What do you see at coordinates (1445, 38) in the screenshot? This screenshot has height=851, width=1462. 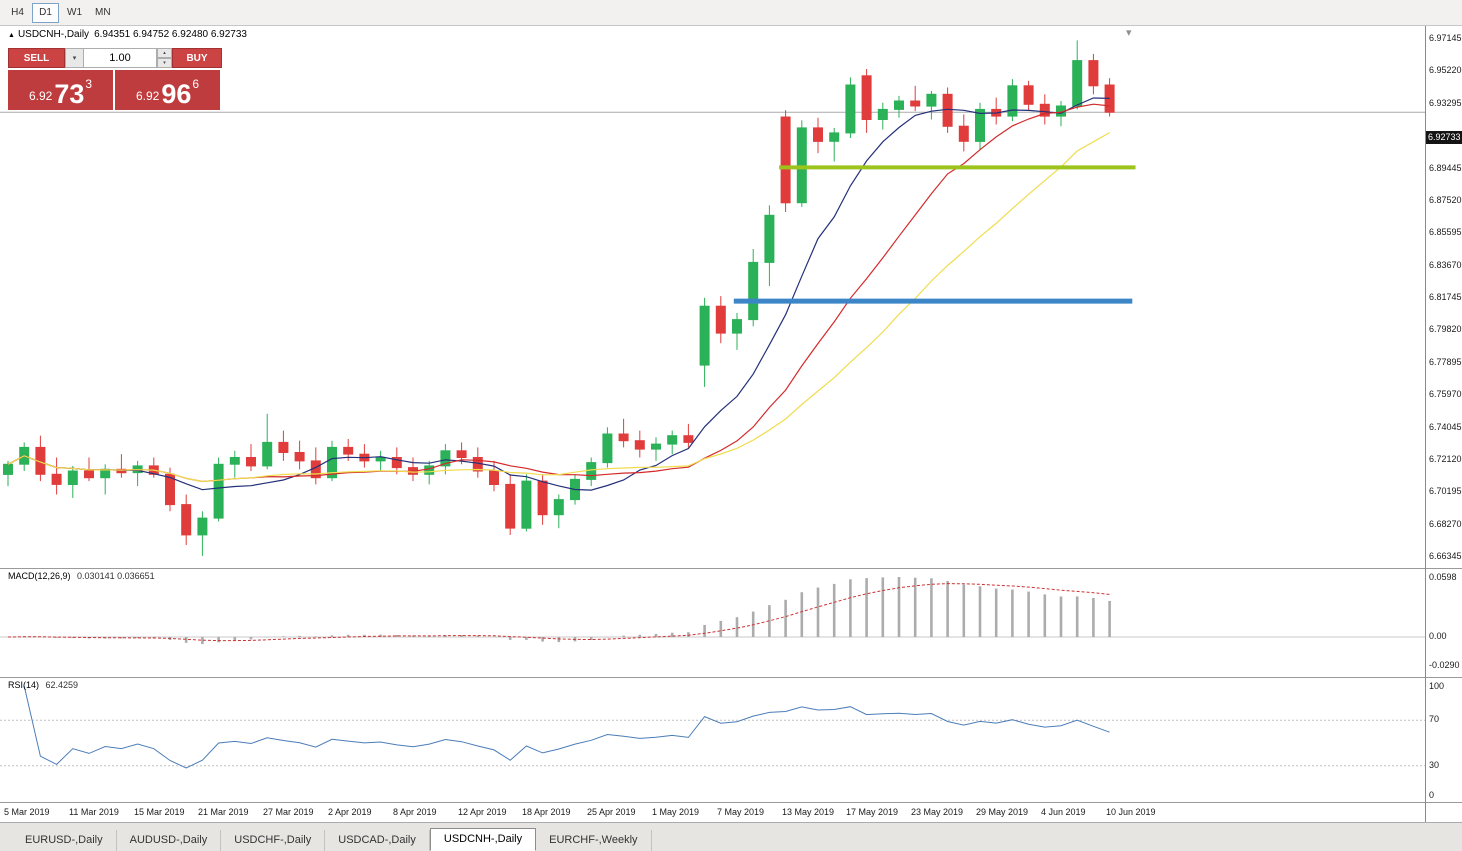 I see `price-axis-label: 6.97145` at bounding box center [1445, 38].